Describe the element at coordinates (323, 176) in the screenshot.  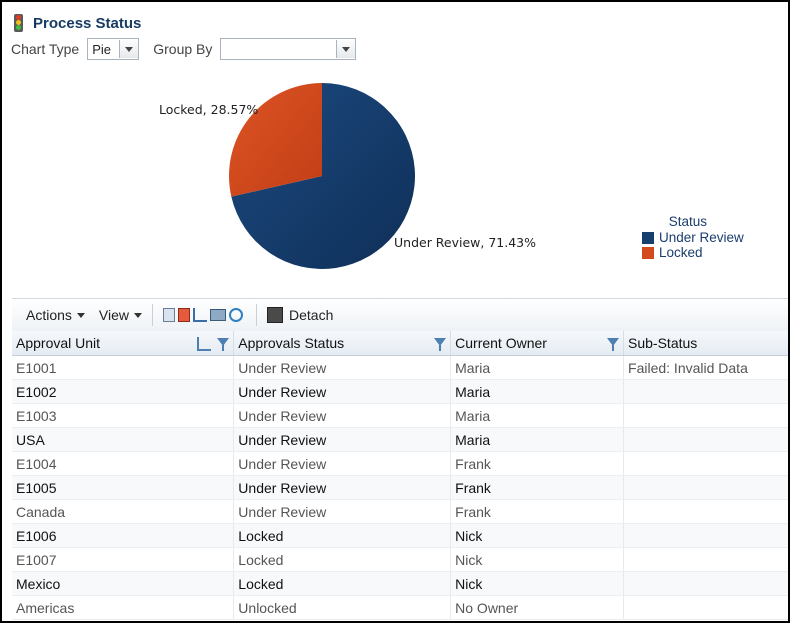
I see `pie-slice-under-review` at that location.